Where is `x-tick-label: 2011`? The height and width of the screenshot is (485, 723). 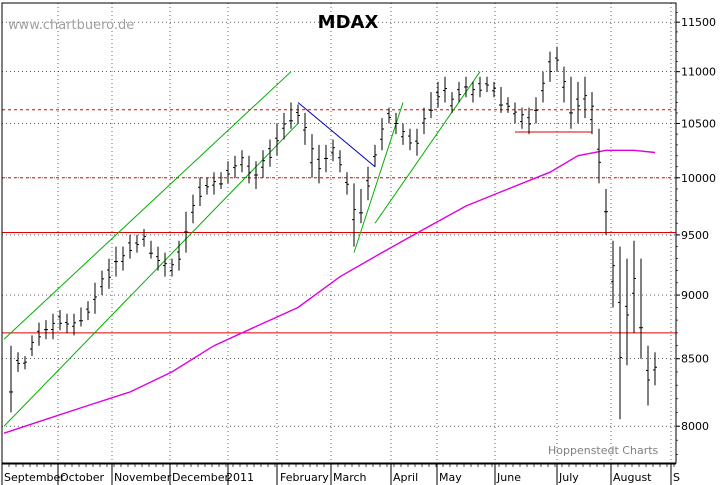
x-tick-label: 2011 is located at coordinates (240, 477).